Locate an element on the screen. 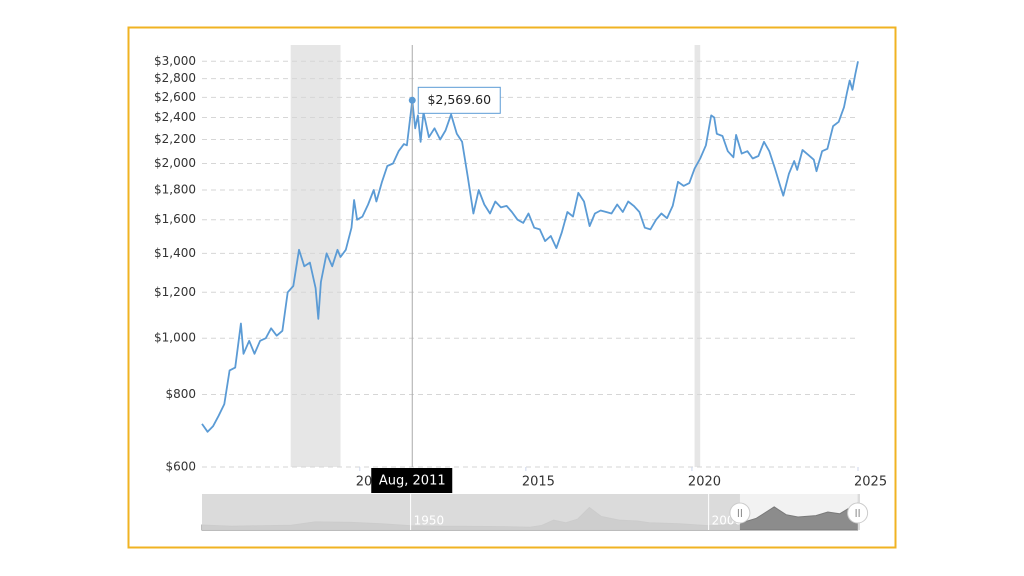  date-label-box is located at coordinates (412, 480).